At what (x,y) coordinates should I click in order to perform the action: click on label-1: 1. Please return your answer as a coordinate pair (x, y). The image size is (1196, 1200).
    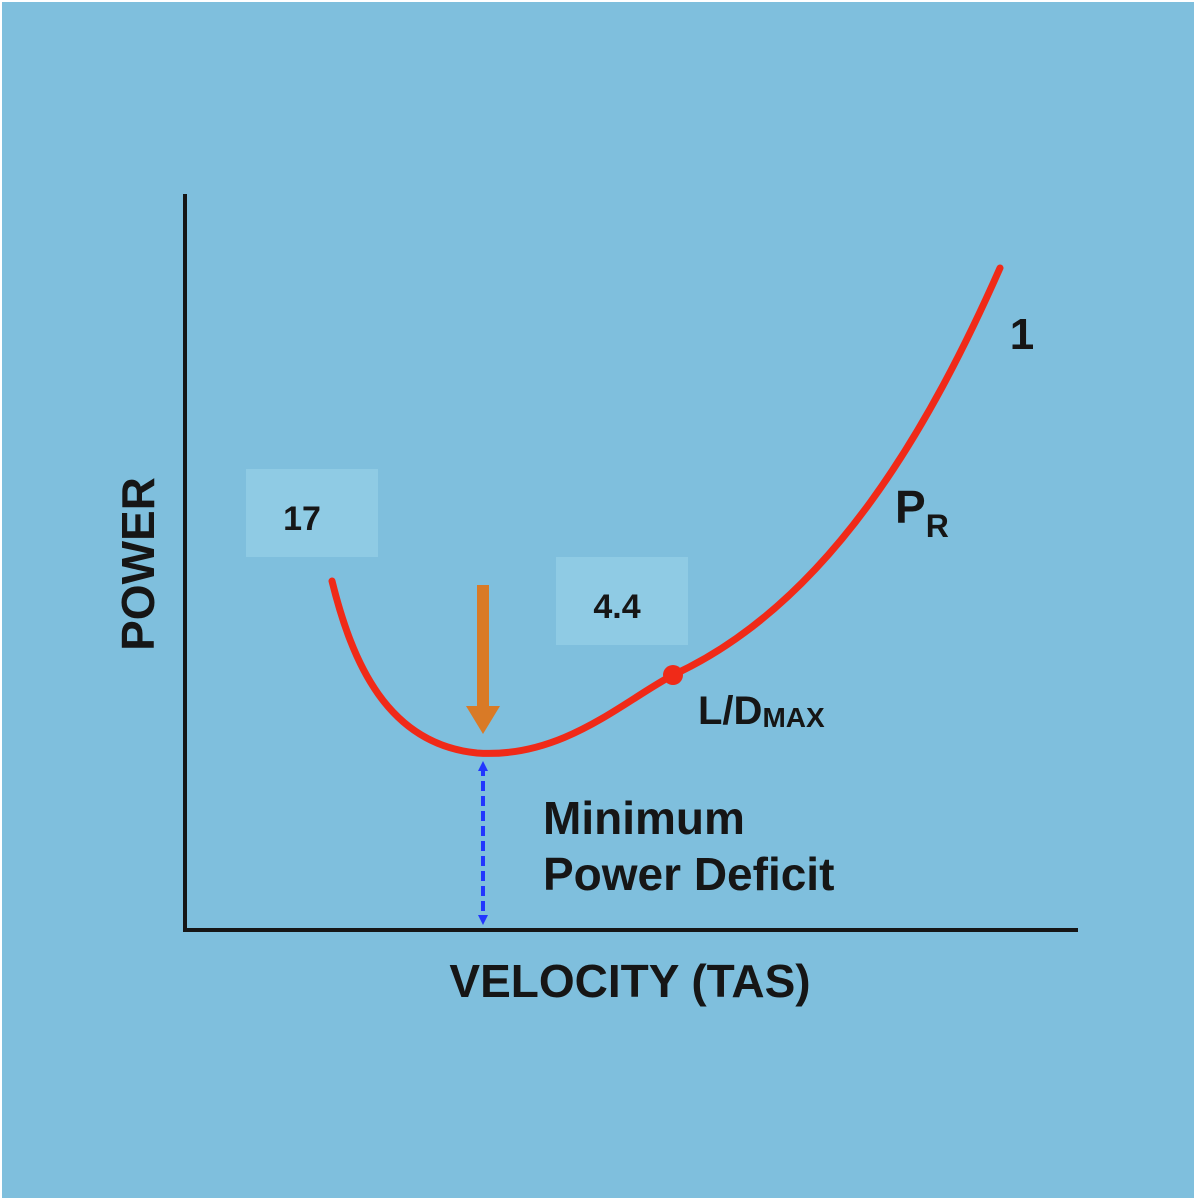
    Looking at the image, I should click on (1022, 334).